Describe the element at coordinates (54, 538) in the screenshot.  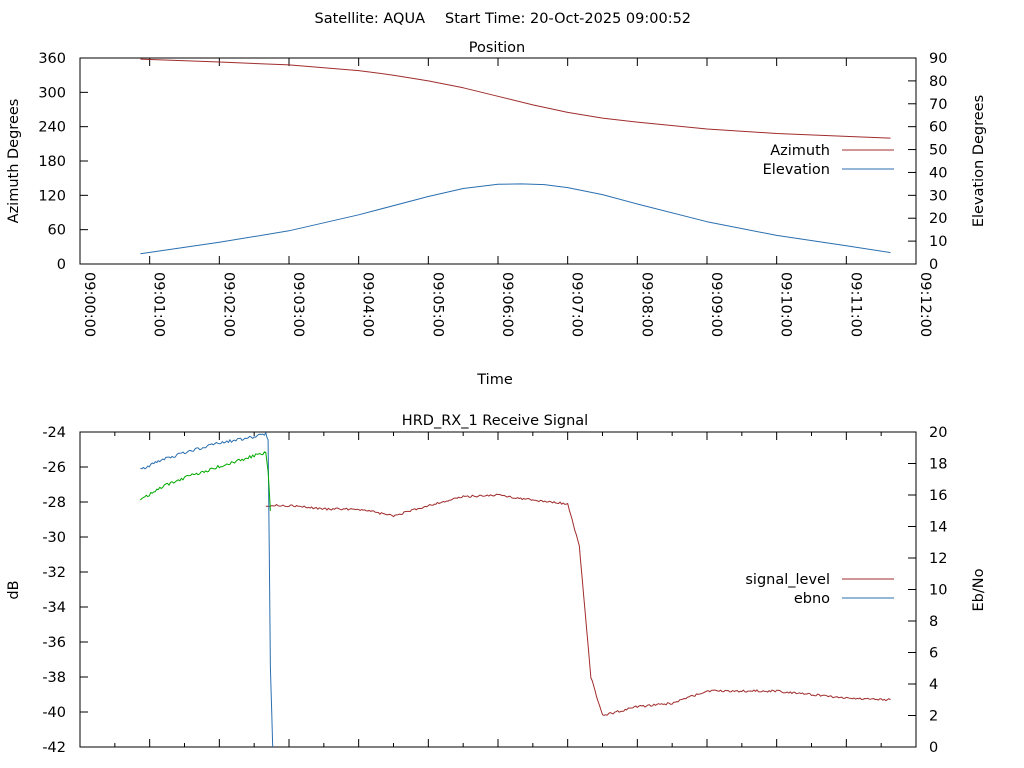
I see `left-axis-tick-label: -30` at that location.